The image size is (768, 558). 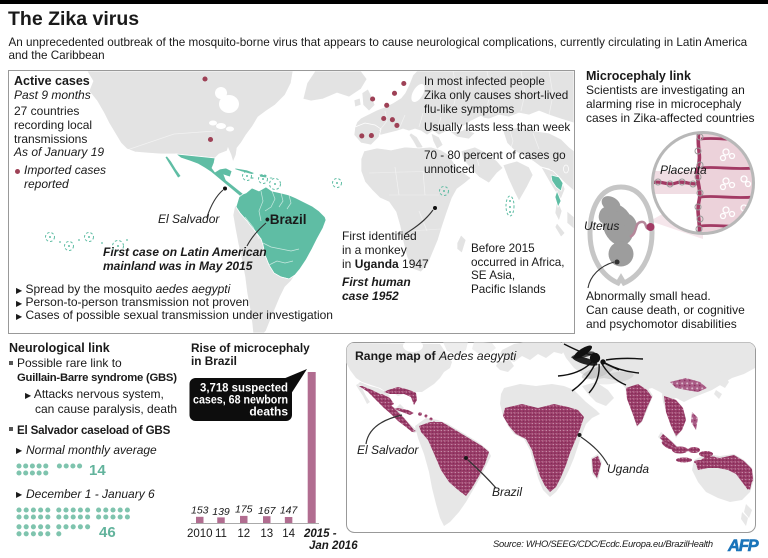 What do you see at coordinates (320, 534) in the screenshot?
I see `svg-text: 2015 -` at bounding box center [320, 534].